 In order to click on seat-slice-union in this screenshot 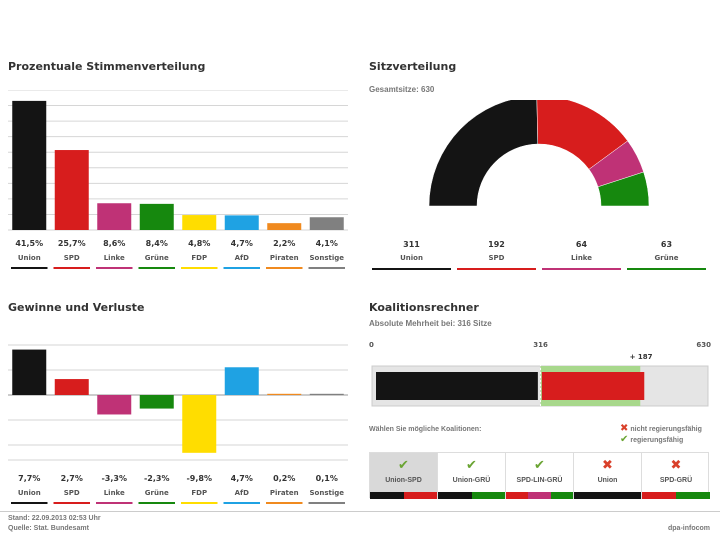, I will do `click(483, 153)`.